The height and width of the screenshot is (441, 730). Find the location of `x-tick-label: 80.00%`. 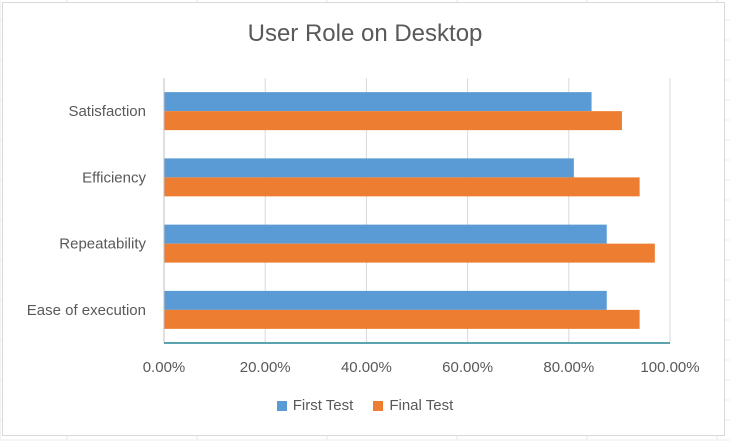

x-tick-label: 80.00% is located at coordinates (568, 367).